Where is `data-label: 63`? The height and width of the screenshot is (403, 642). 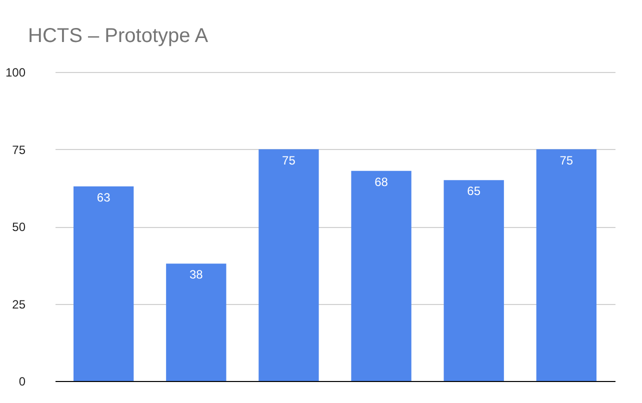 data-label: 63 is located at coordinates (103, 197).